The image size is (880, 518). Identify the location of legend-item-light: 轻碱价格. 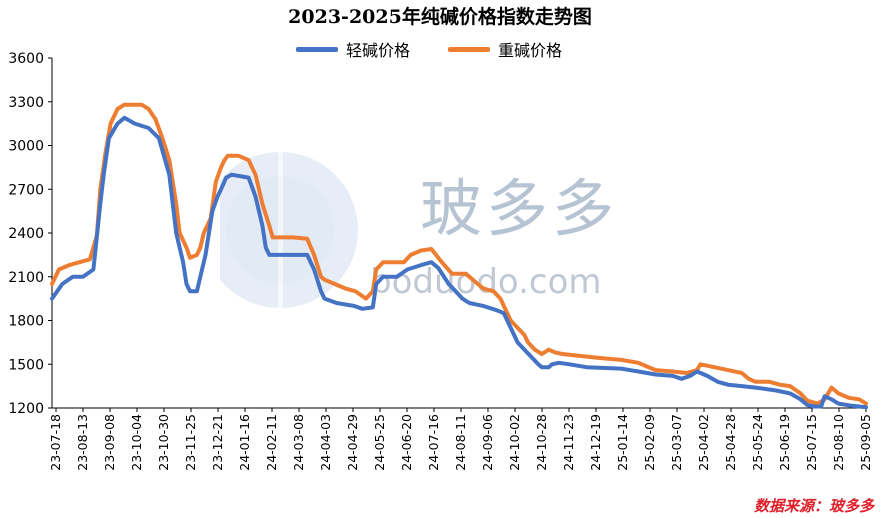
(353, 49).